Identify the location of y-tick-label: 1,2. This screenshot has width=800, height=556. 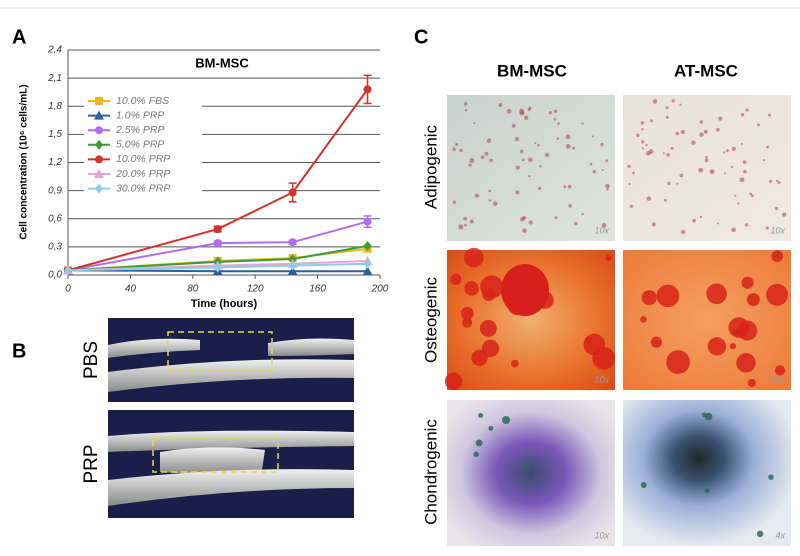
(55, 162).